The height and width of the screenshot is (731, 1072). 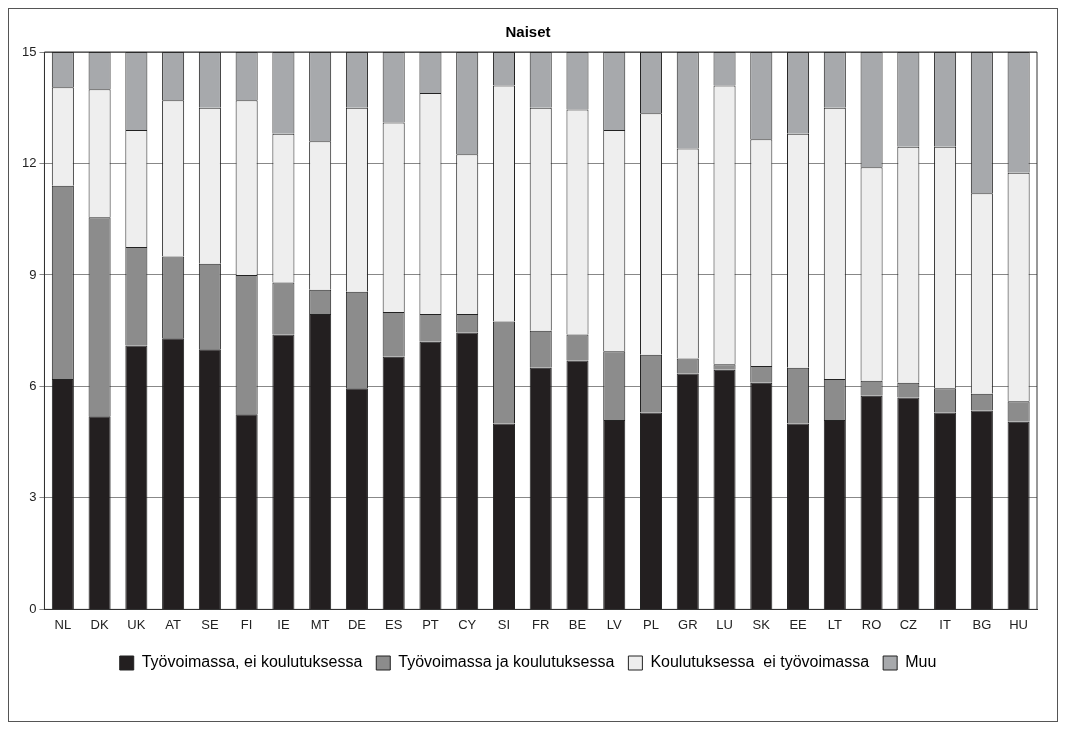 I want to click on x-tick-label: LT, so click(x=834, y=624).